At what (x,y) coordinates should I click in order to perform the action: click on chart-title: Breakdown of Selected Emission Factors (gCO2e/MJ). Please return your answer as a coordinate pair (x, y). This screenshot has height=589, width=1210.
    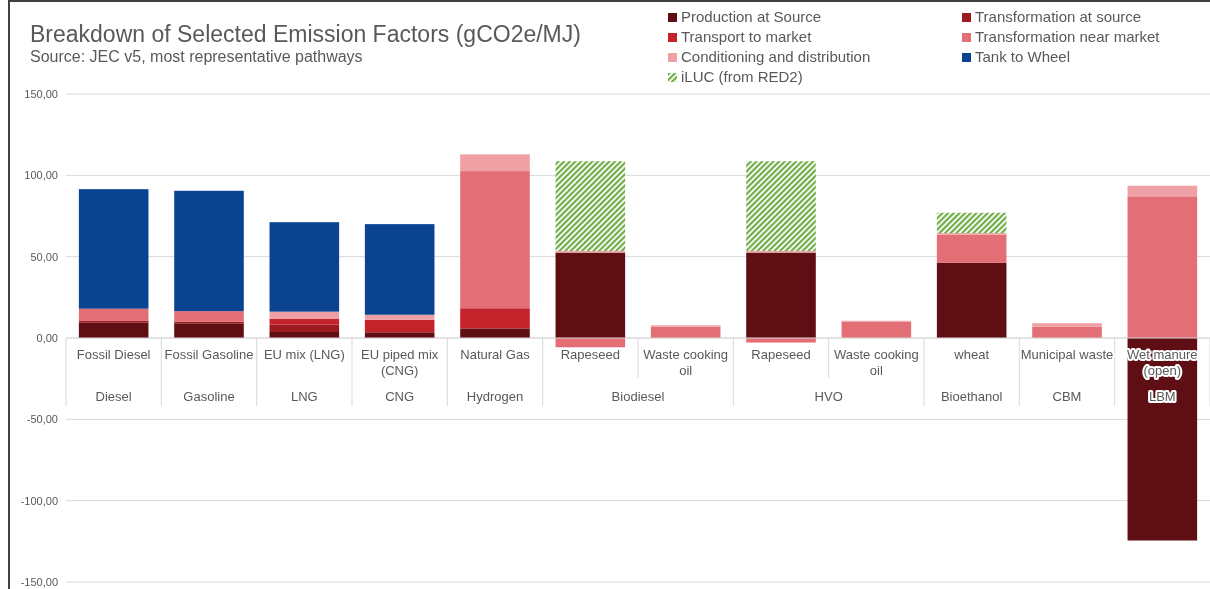
    Looking at the image, I should click on (305, 34).